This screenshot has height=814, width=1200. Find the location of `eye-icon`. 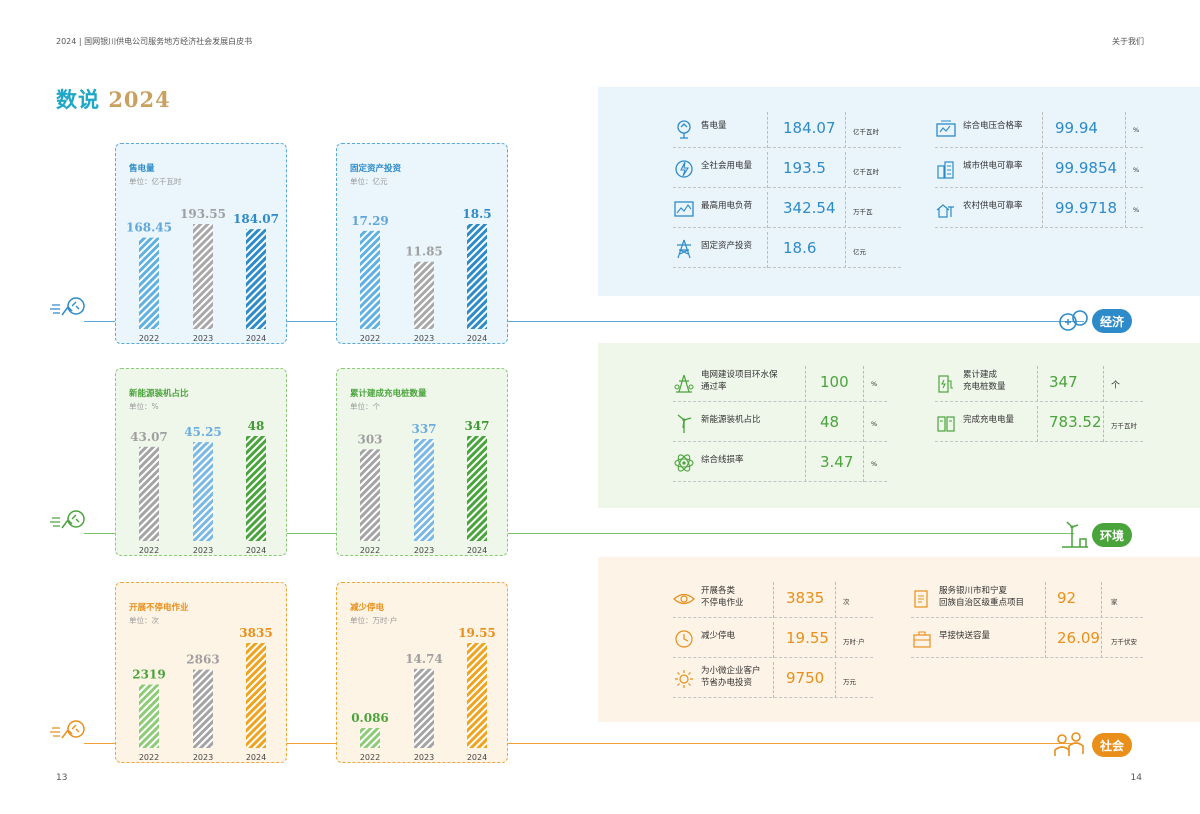

eye-icon is located at coordinates (684, 599).